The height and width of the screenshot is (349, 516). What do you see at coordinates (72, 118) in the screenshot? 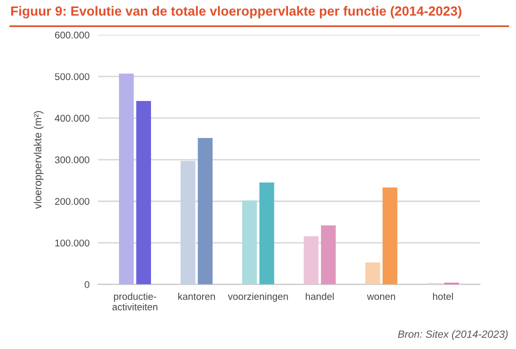
I see `y-tick-label: 400.000` at bounding box center [72, 118].